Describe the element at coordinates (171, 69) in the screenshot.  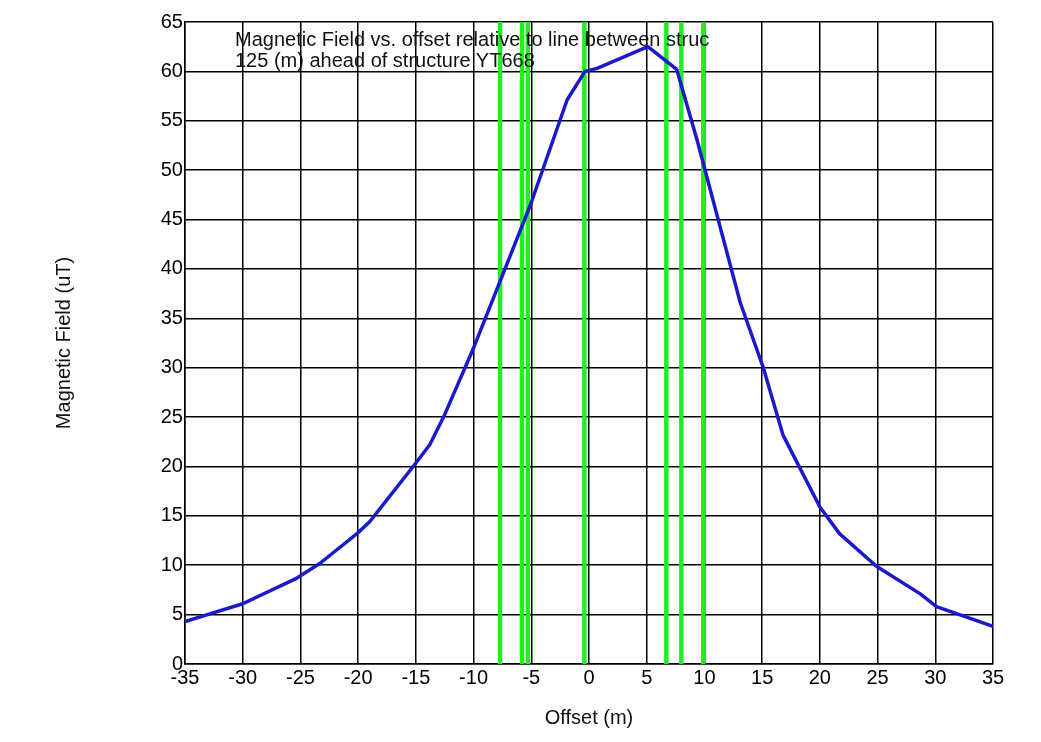
I see `y-tick-label: 60` at that location.